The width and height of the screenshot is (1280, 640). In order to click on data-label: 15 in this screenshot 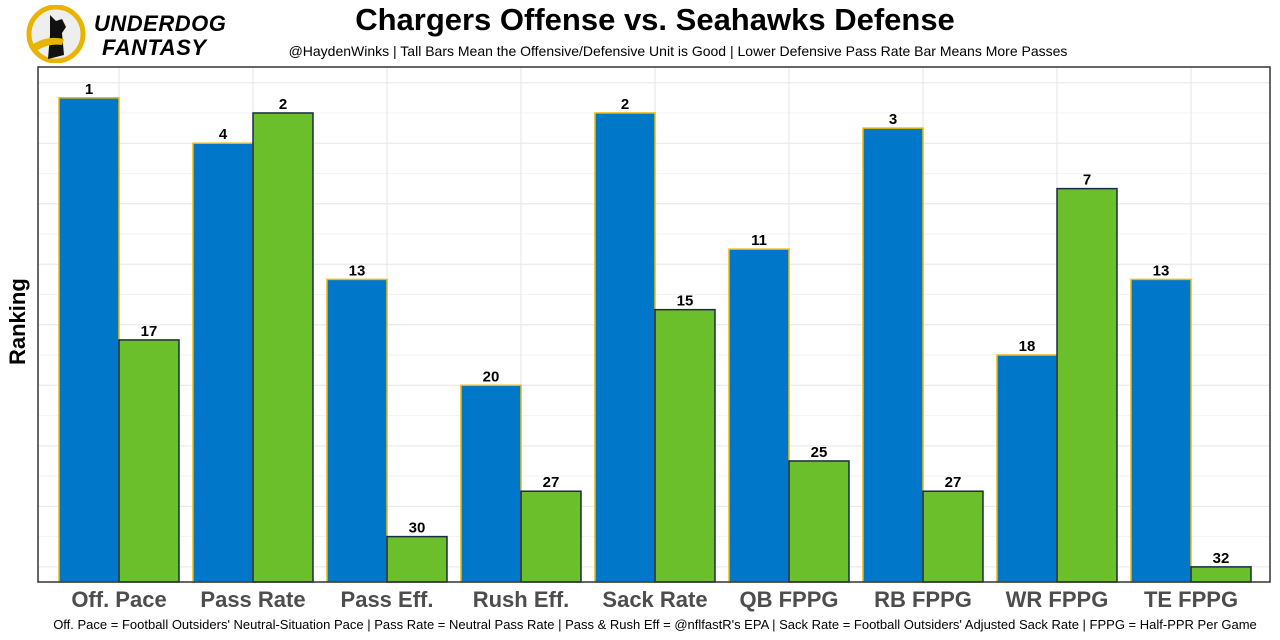, I will do `click(685, 301)`.